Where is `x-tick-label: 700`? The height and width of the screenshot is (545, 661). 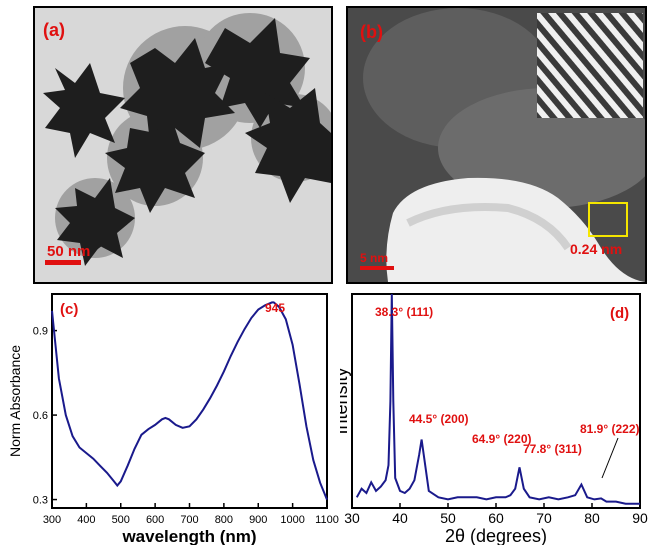 x-tick-label: 700 is located at coordinates (189, 520).